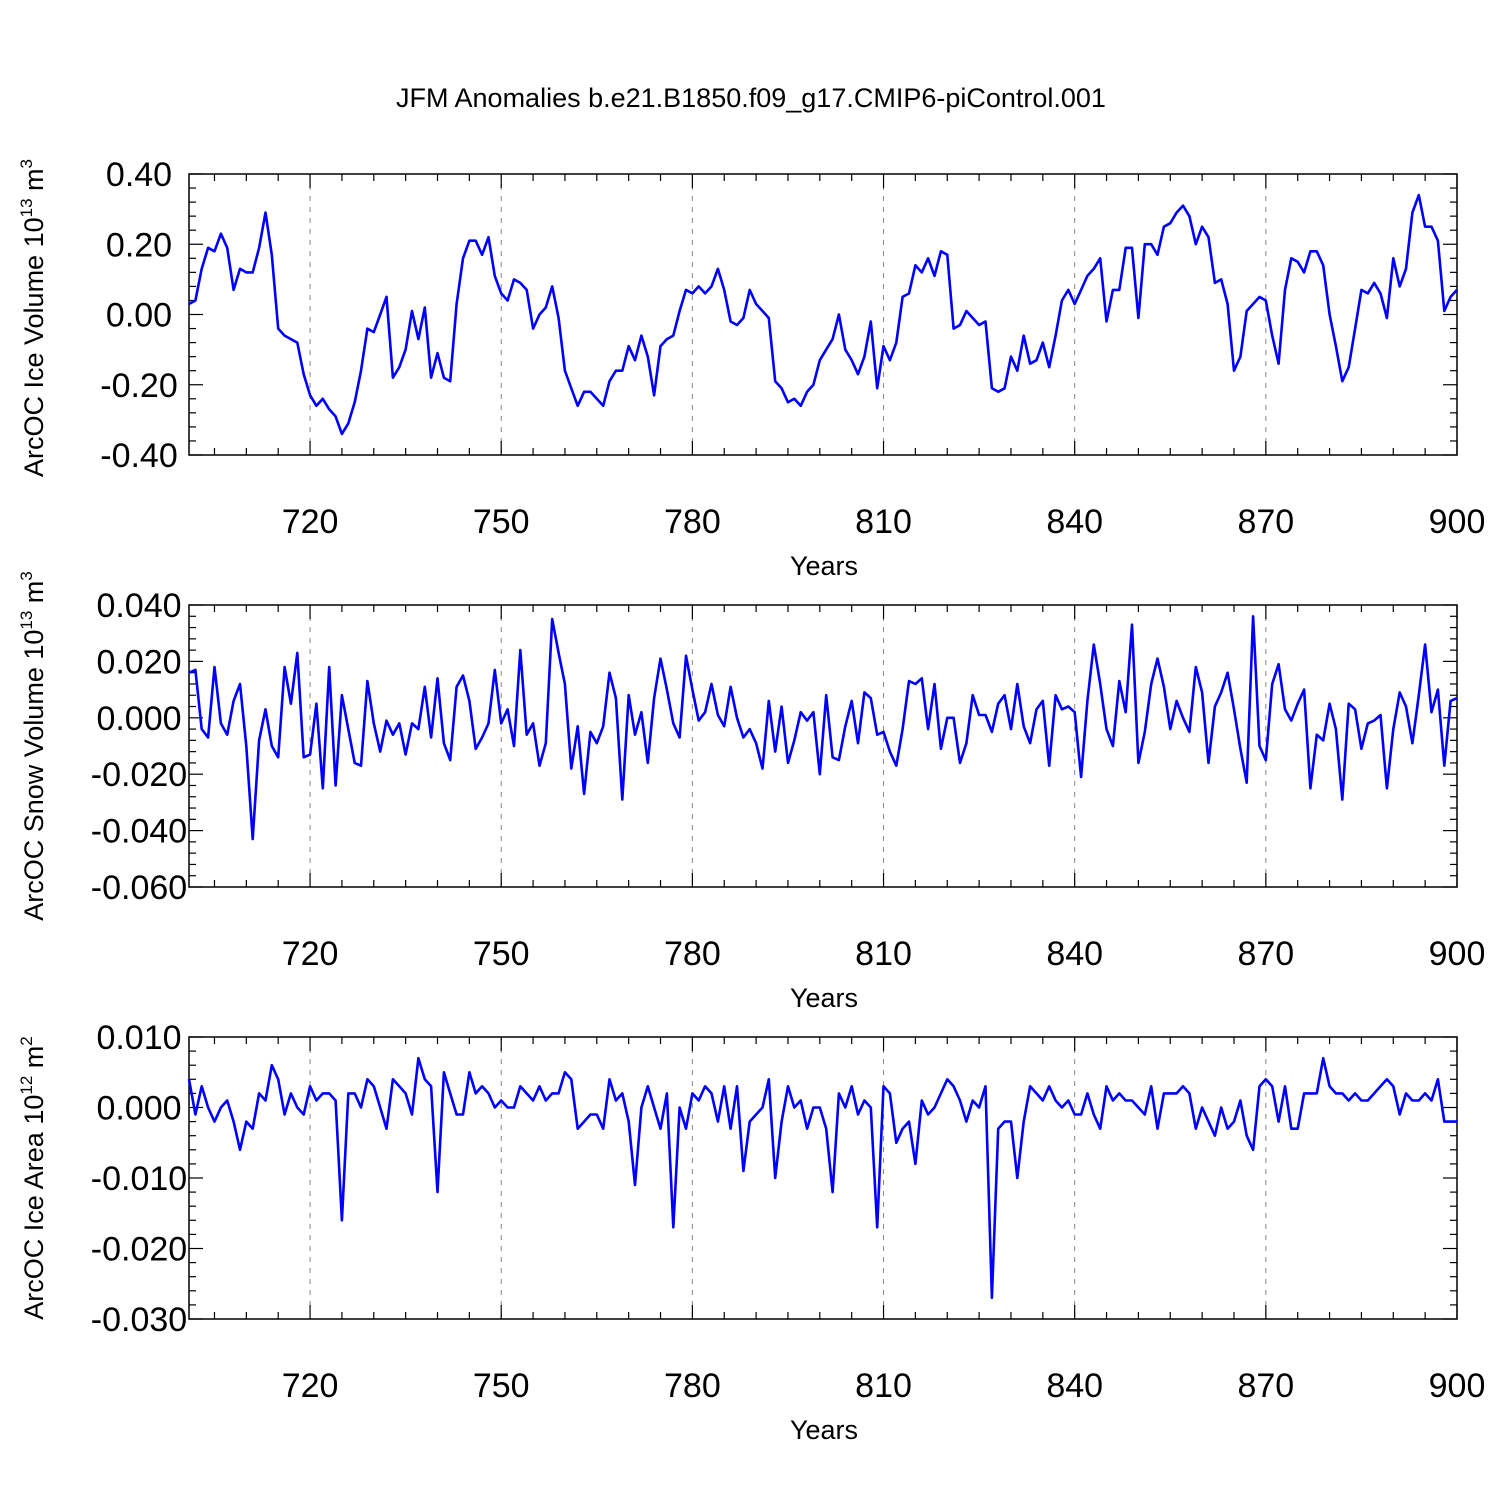  I want to click on y-tick-label: -0.030, so click(139, 1320).